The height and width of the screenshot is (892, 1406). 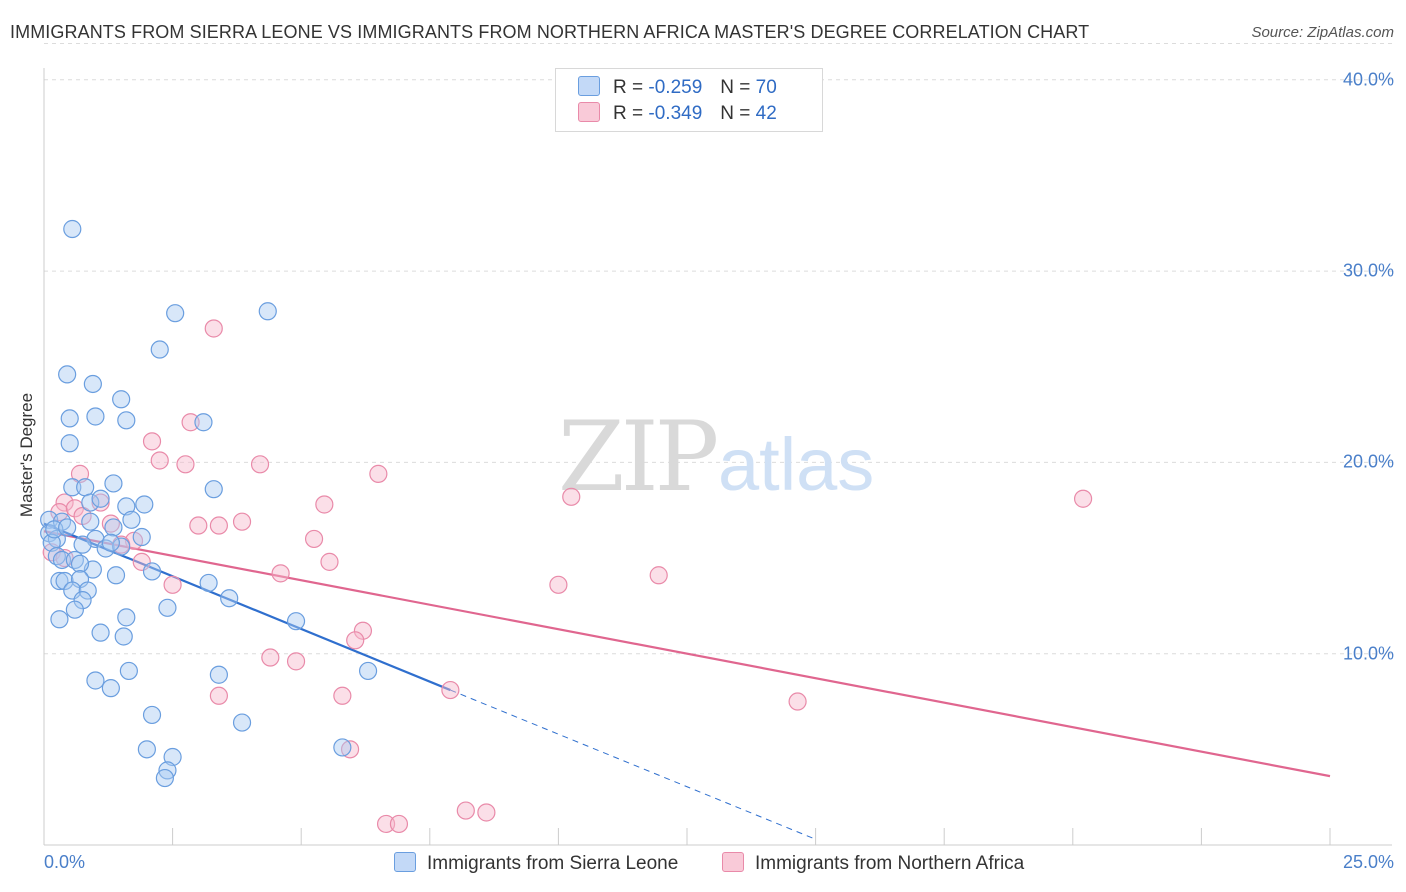 What do you see at coordinates (26, 455) in the screenshot?
I see `y-axis-label: Master's Degree` at bounding box center [26, 455].